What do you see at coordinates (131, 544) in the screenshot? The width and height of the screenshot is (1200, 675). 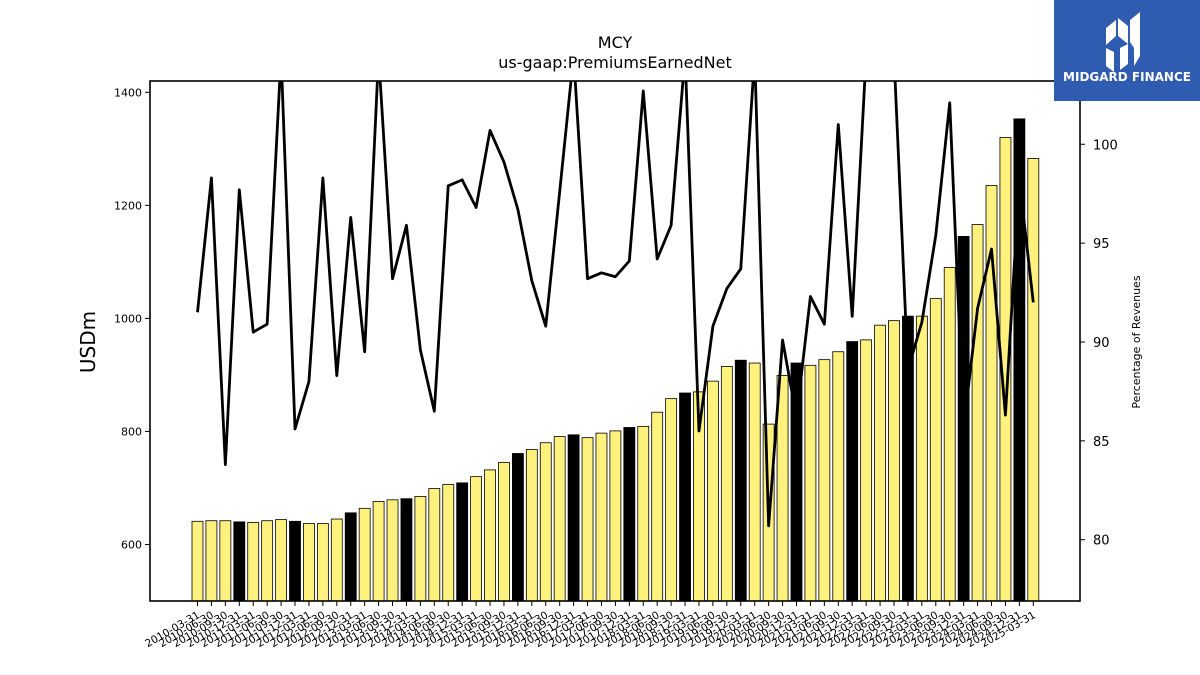 I see `y-left-tick-label-0: 600` at bounding box center [131, 544].